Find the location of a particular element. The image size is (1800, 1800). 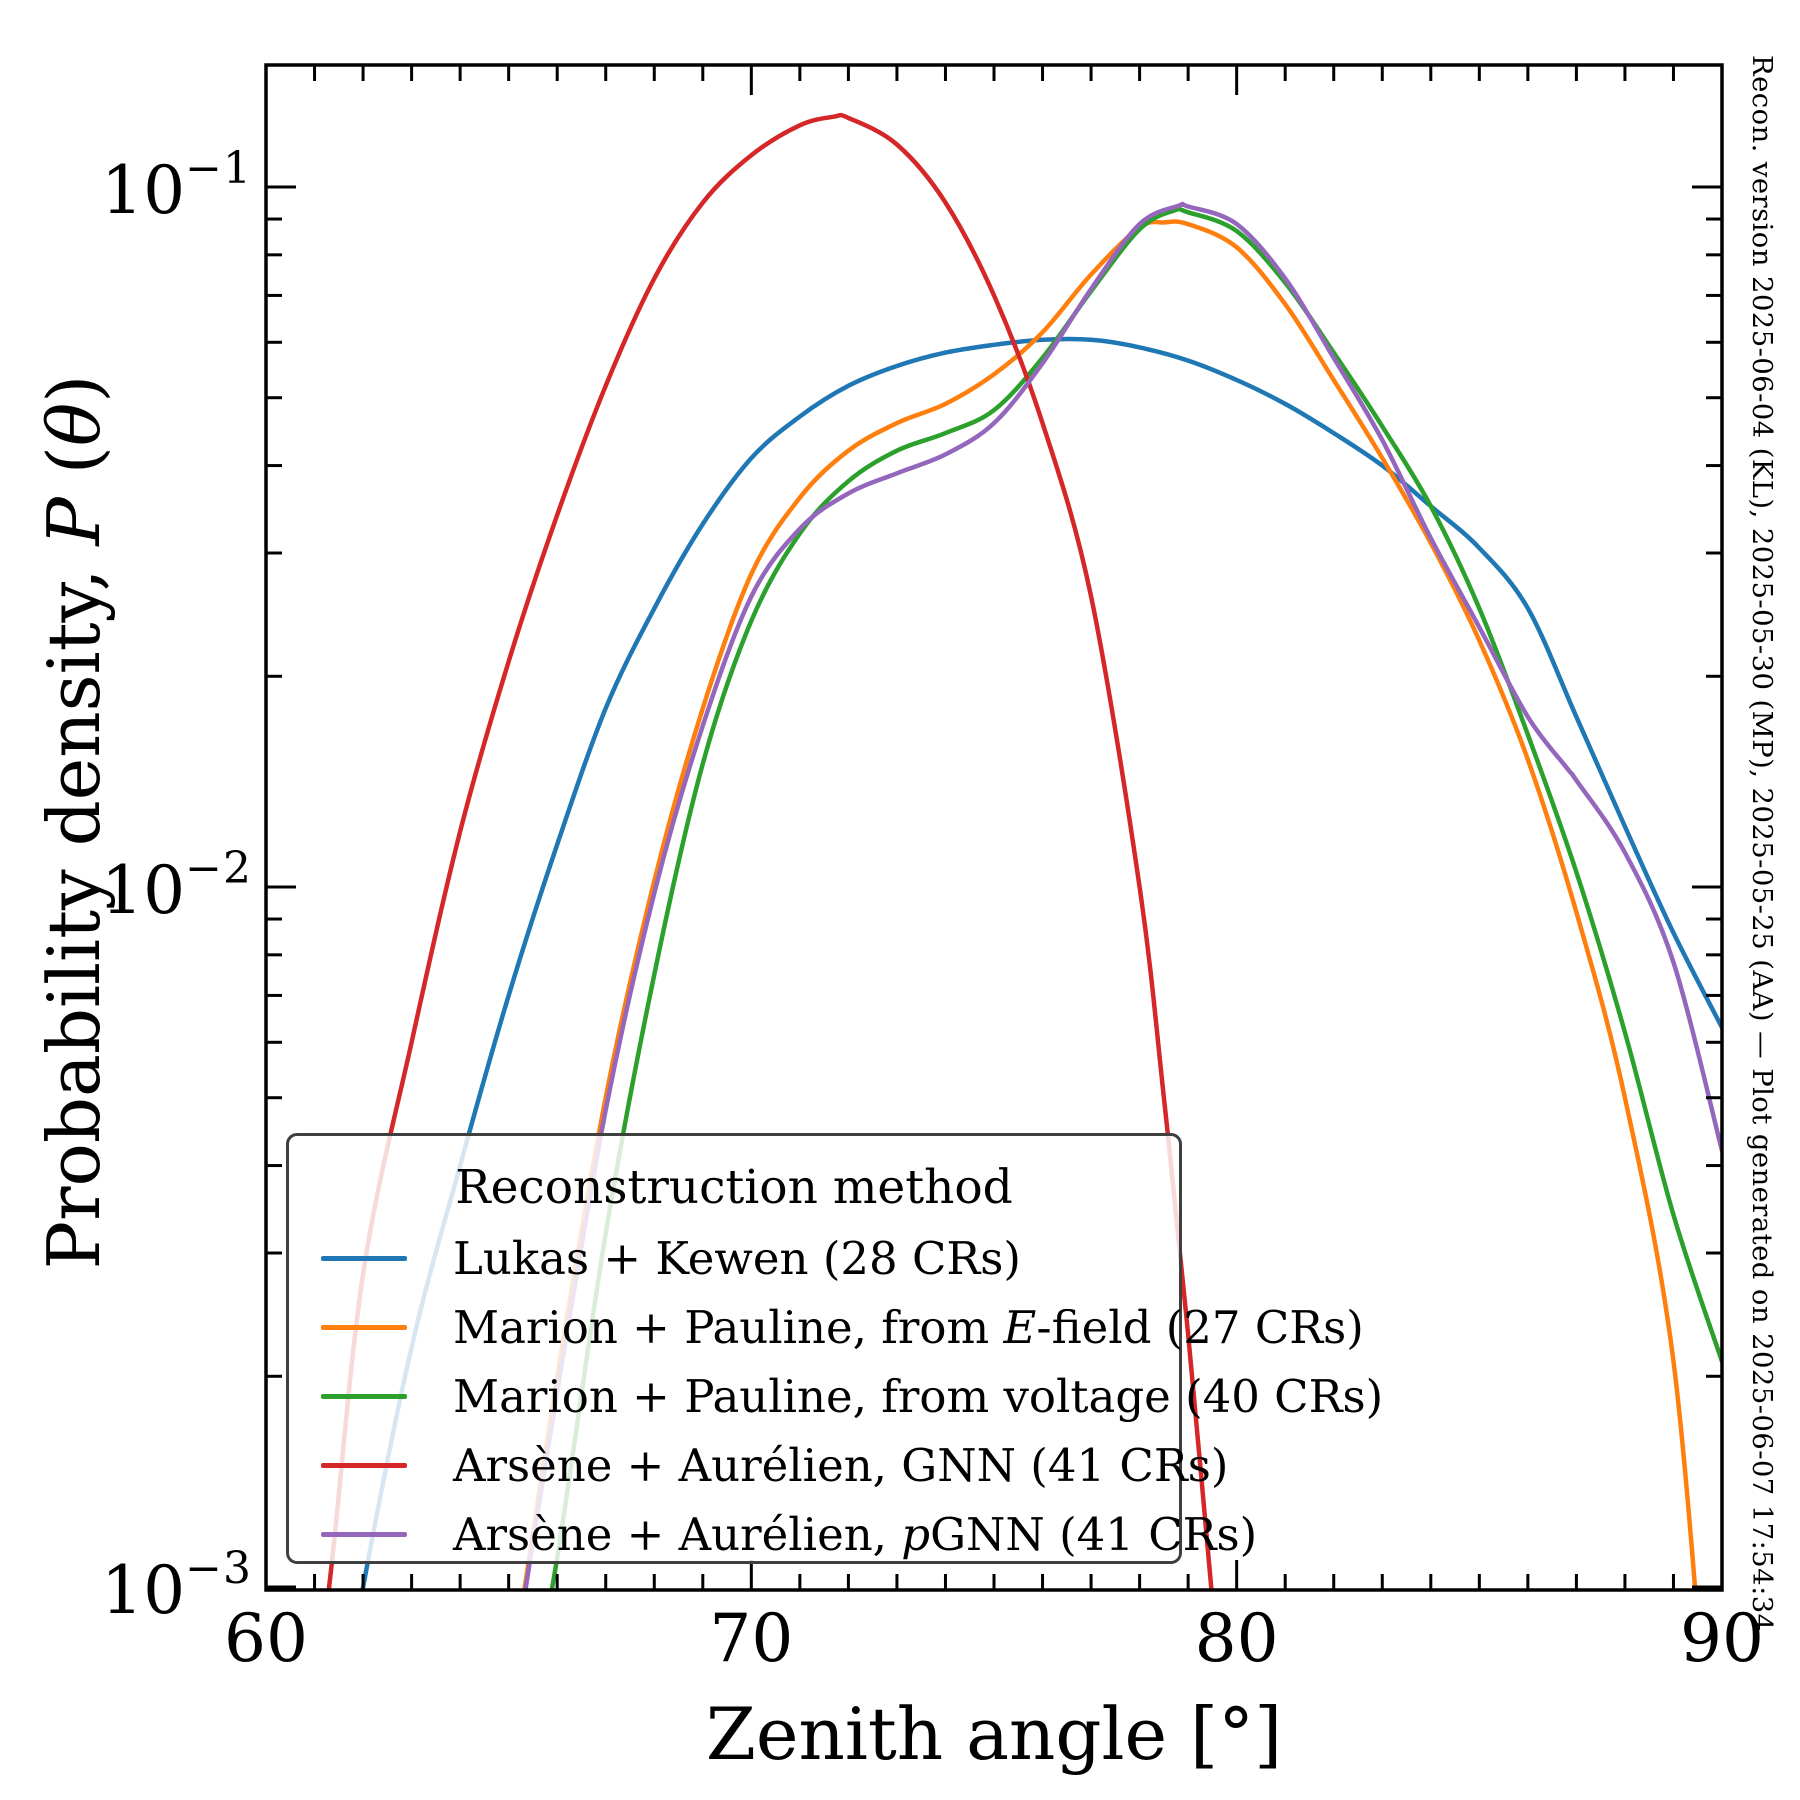

legend-entry-label: Marion + Pauline, from E-field (27 CRs) is located at coordinates (908, 1327).